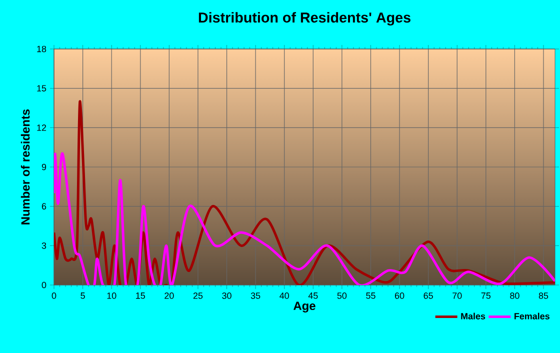 Image resolution: width=560 pixels, height=353 pixels. What do you see at coordinates (198, 295) in the screenshot?
I see `x-tick-label: 25` at bounding box center [198, 295].